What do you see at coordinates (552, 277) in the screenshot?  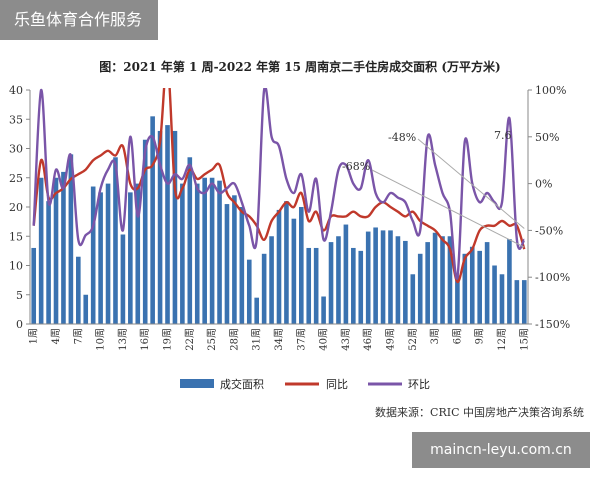 I see `y2-tick-label: -100%` at bounding box center [552, 277].